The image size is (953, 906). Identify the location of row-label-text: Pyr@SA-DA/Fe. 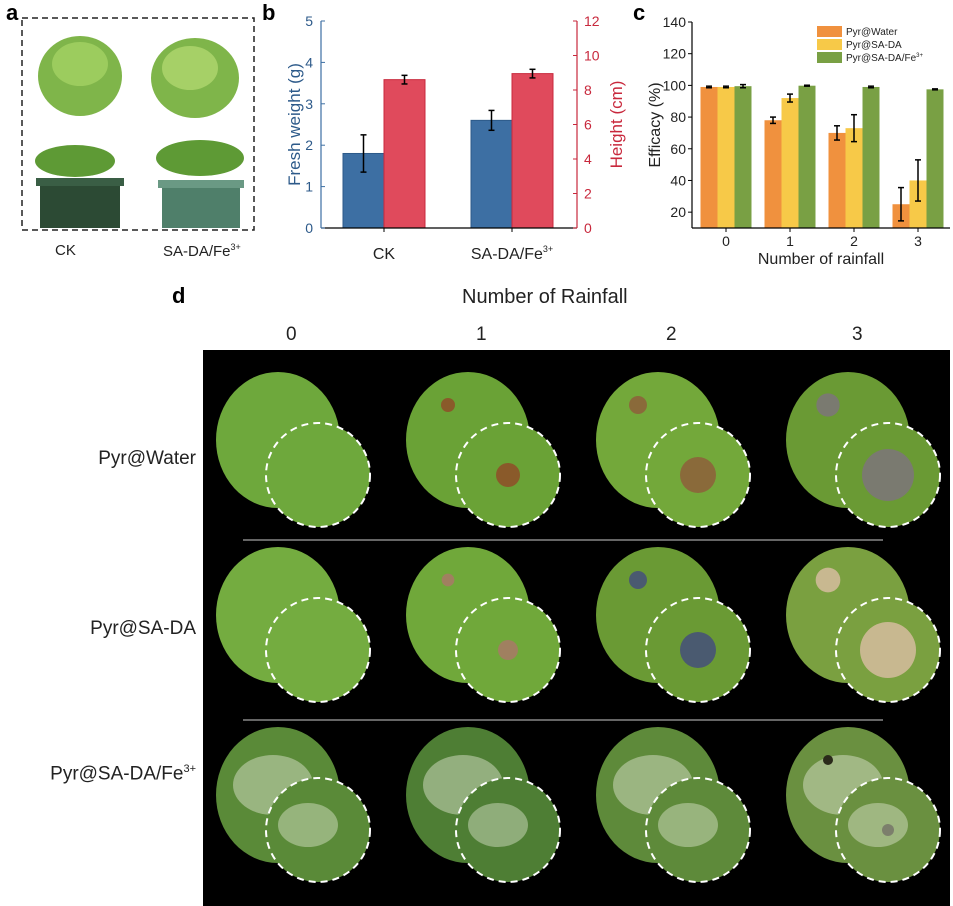
(117, 774).